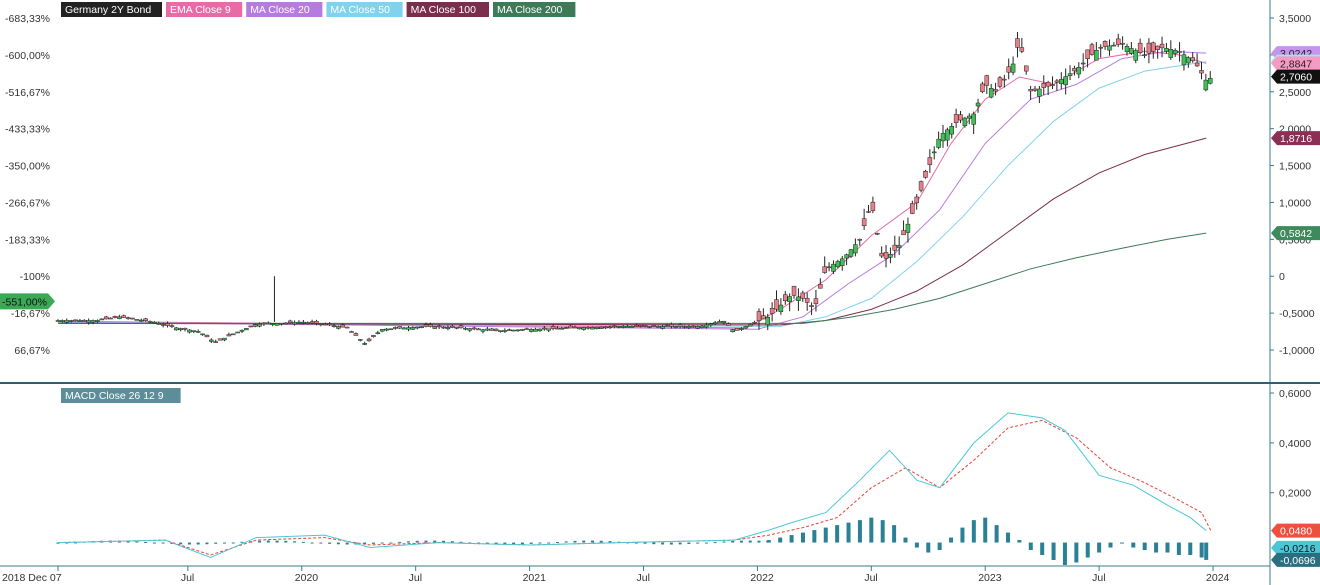  Describe the element at coordinates (1296, 532) in the screenshot. I see `macd-value-badge-label: 0,0480` at that location.